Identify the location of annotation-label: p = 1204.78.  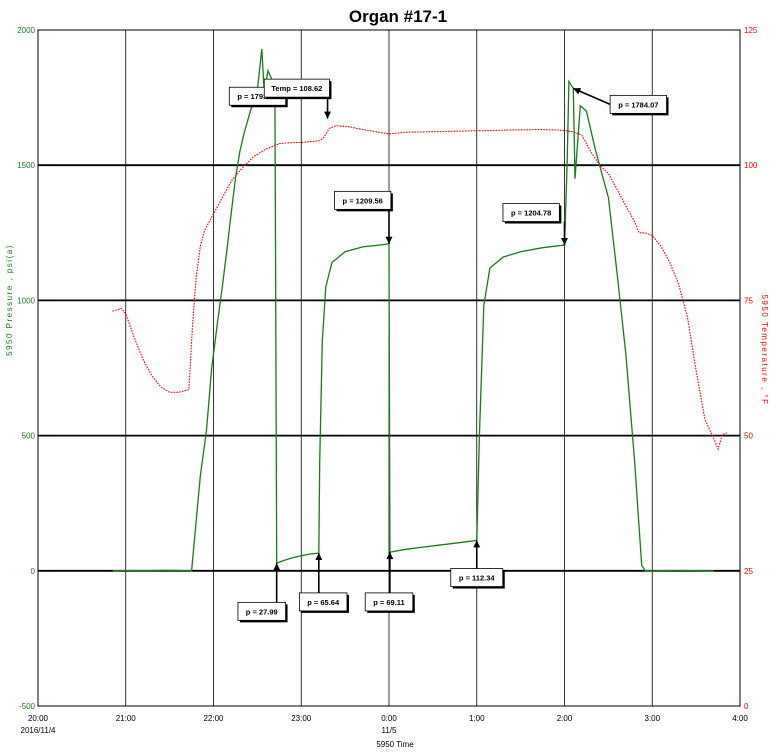
(531, 213).